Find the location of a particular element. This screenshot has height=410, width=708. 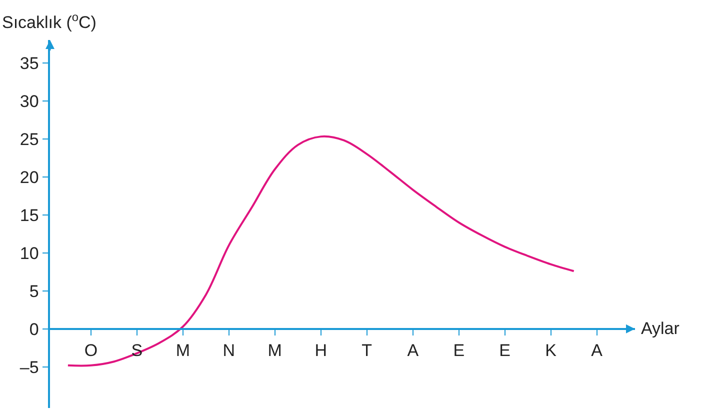

y-tick-label: 15 is located at coordinates (29, 215).